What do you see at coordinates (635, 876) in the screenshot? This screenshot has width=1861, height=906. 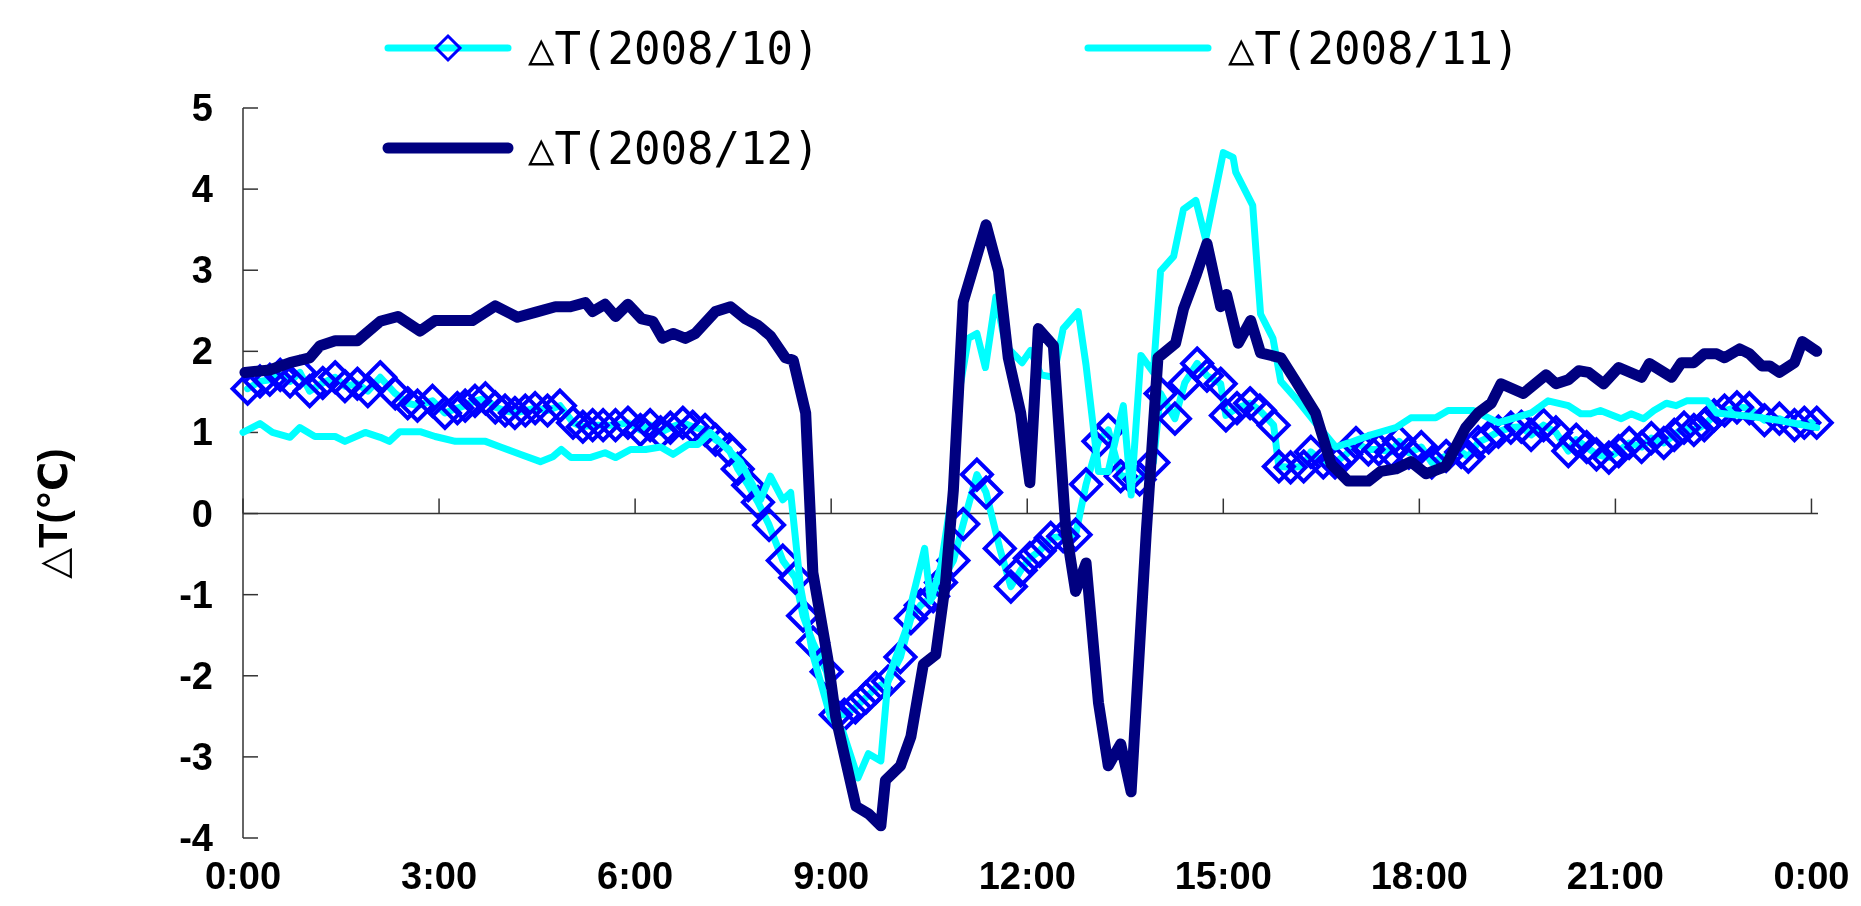 I see `x-tick-label: 6:00` at bounding box center [635, 876].